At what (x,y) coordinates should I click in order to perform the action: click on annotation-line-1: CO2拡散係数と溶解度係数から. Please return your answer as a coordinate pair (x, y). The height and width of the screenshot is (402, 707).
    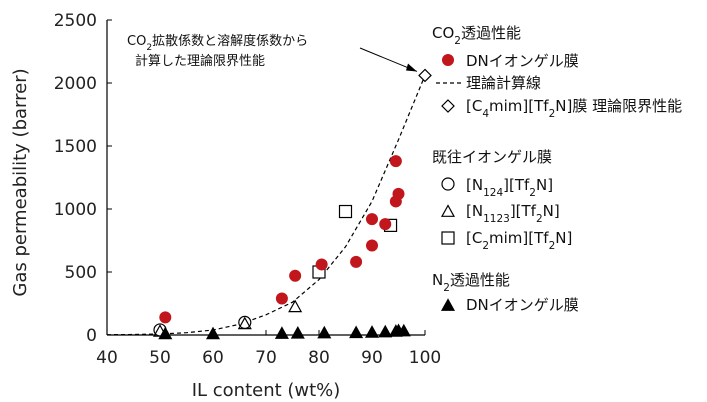
    Looking at the image, I should click on (217, 43).